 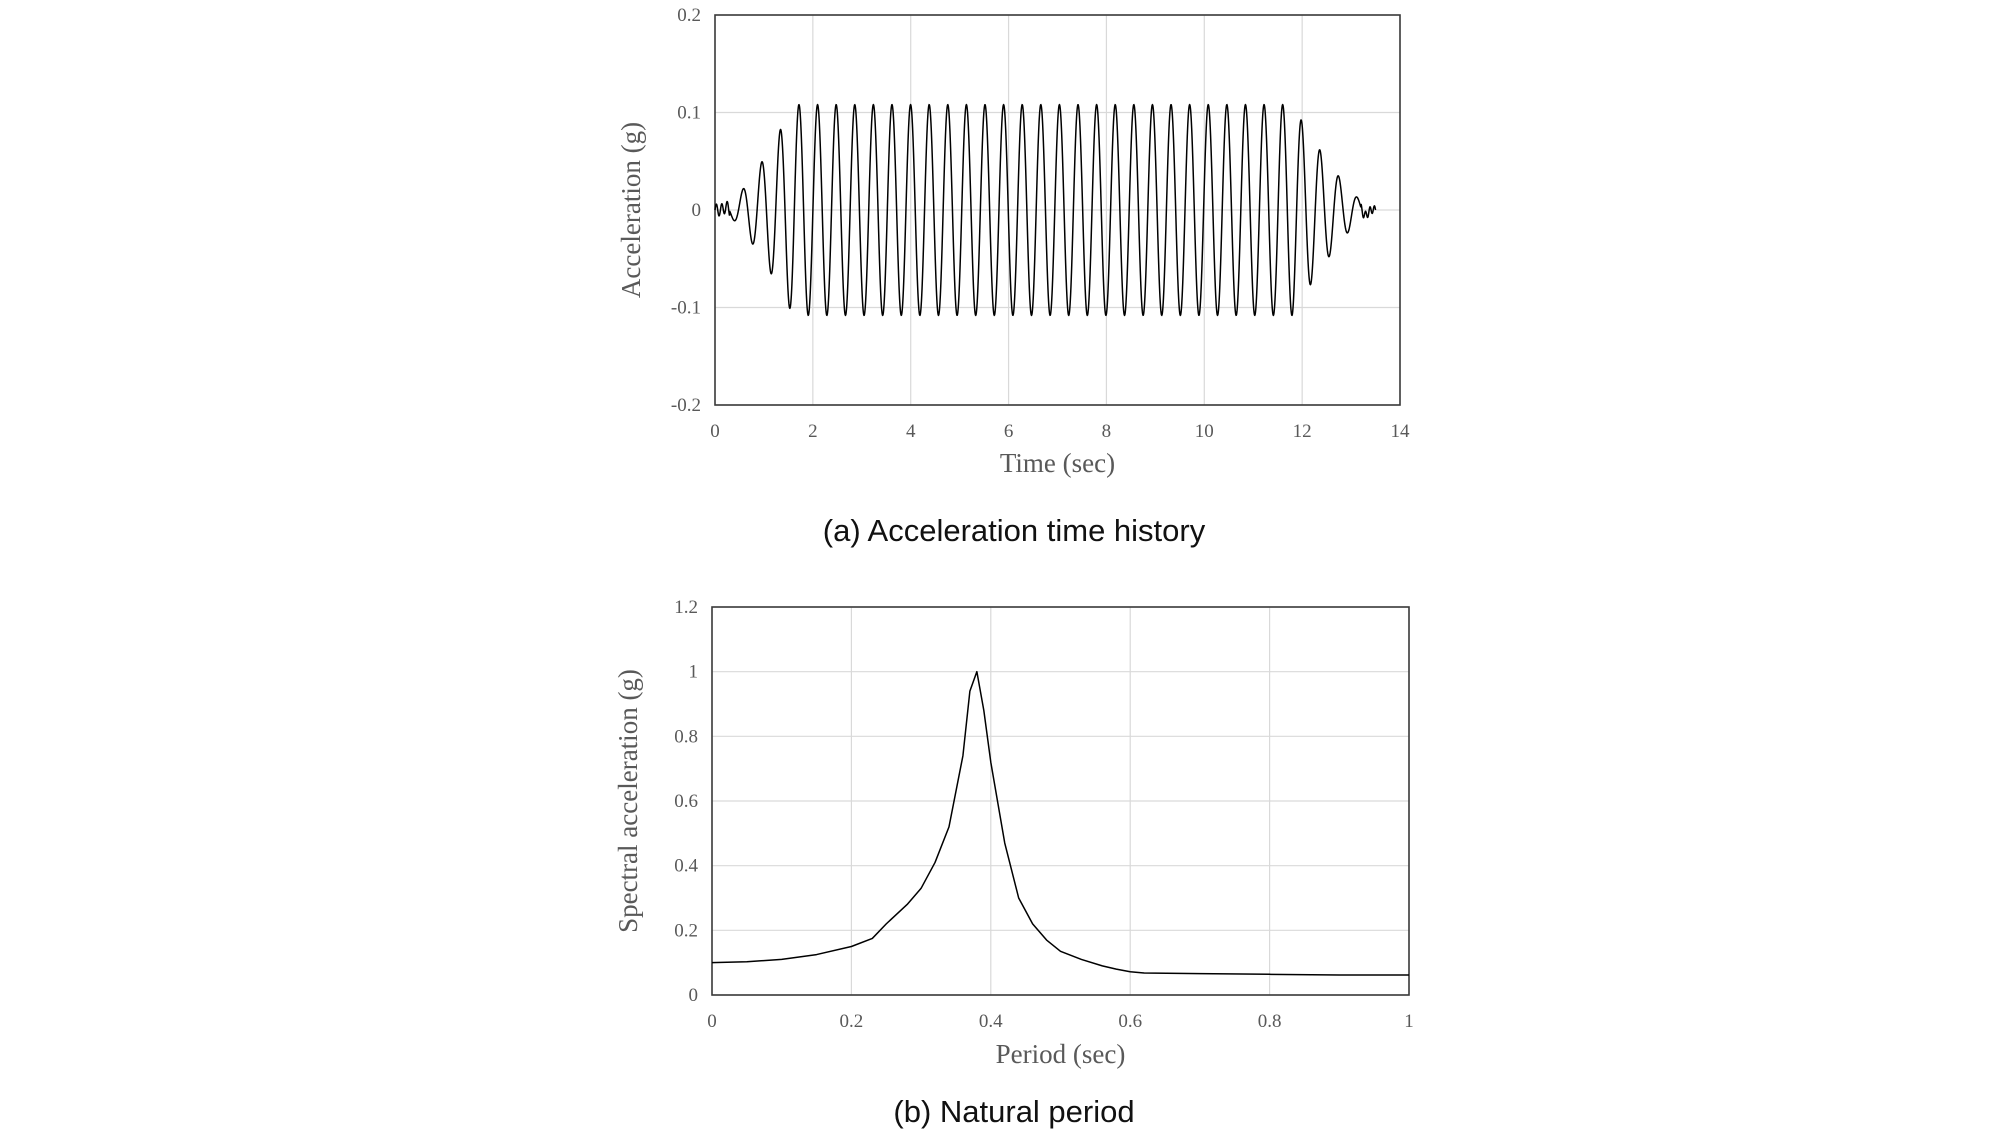 What do you see at coordinates (1270, 1021) in the screenshot?
I see `x-tick-label: 0.8` at bounding box center [1270, 1021].